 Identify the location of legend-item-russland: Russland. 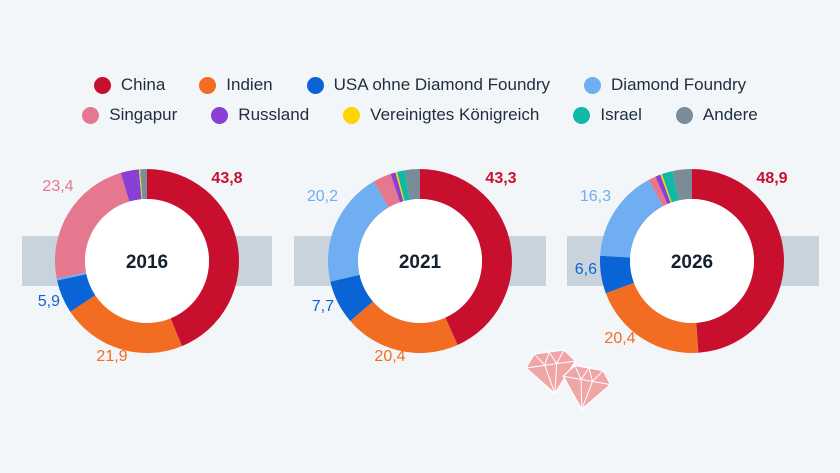
(260, 115).